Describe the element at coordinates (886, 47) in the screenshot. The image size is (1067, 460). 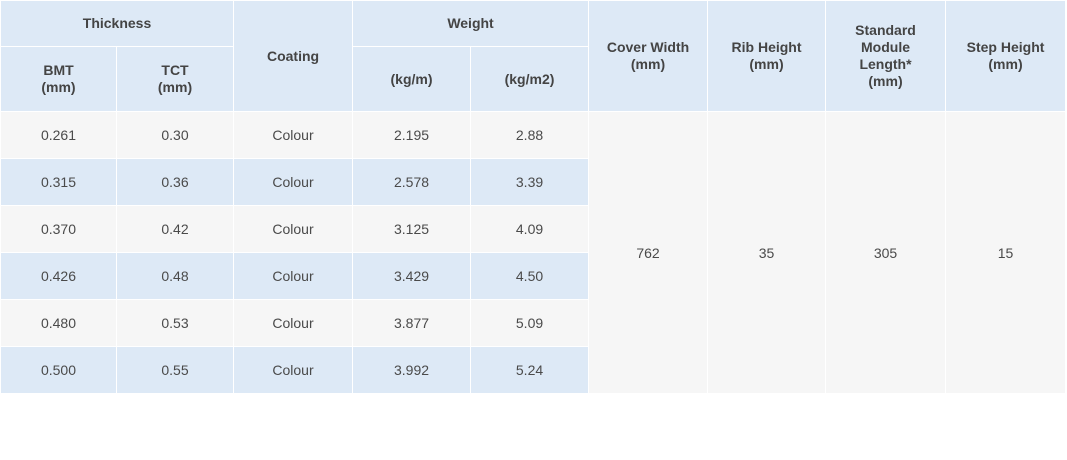
I see `module-length-label-2: Module` at that location.